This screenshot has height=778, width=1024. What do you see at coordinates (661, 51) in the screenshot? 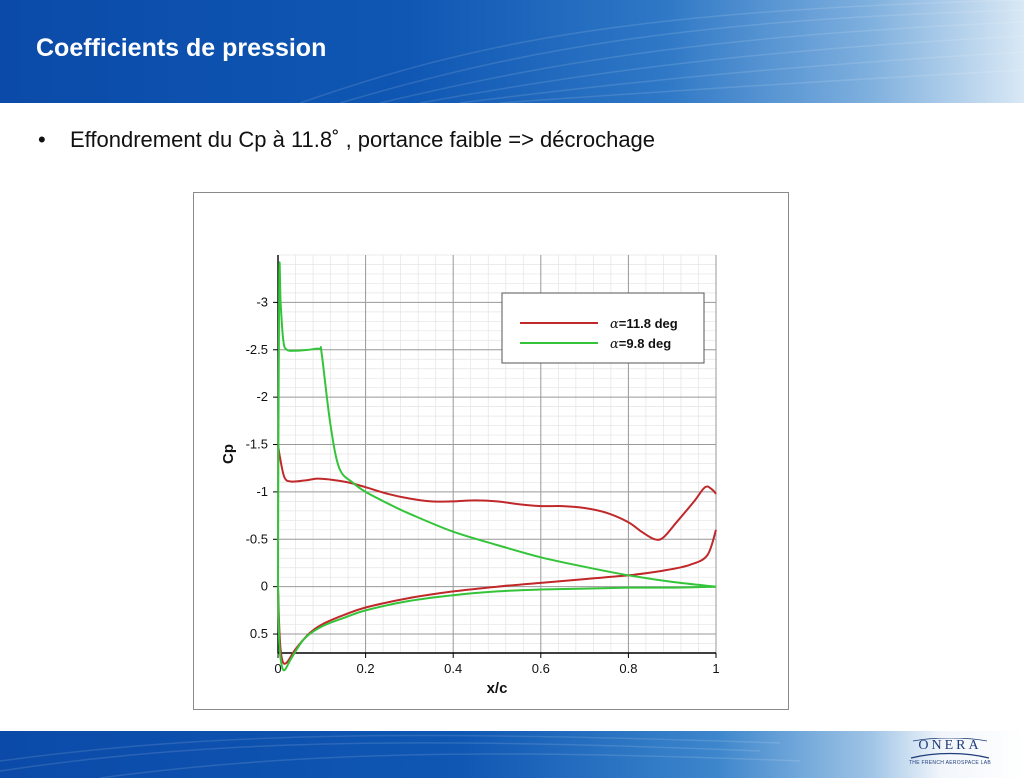
I see `header-swirl-decoration` at bounding box center [661, 51].